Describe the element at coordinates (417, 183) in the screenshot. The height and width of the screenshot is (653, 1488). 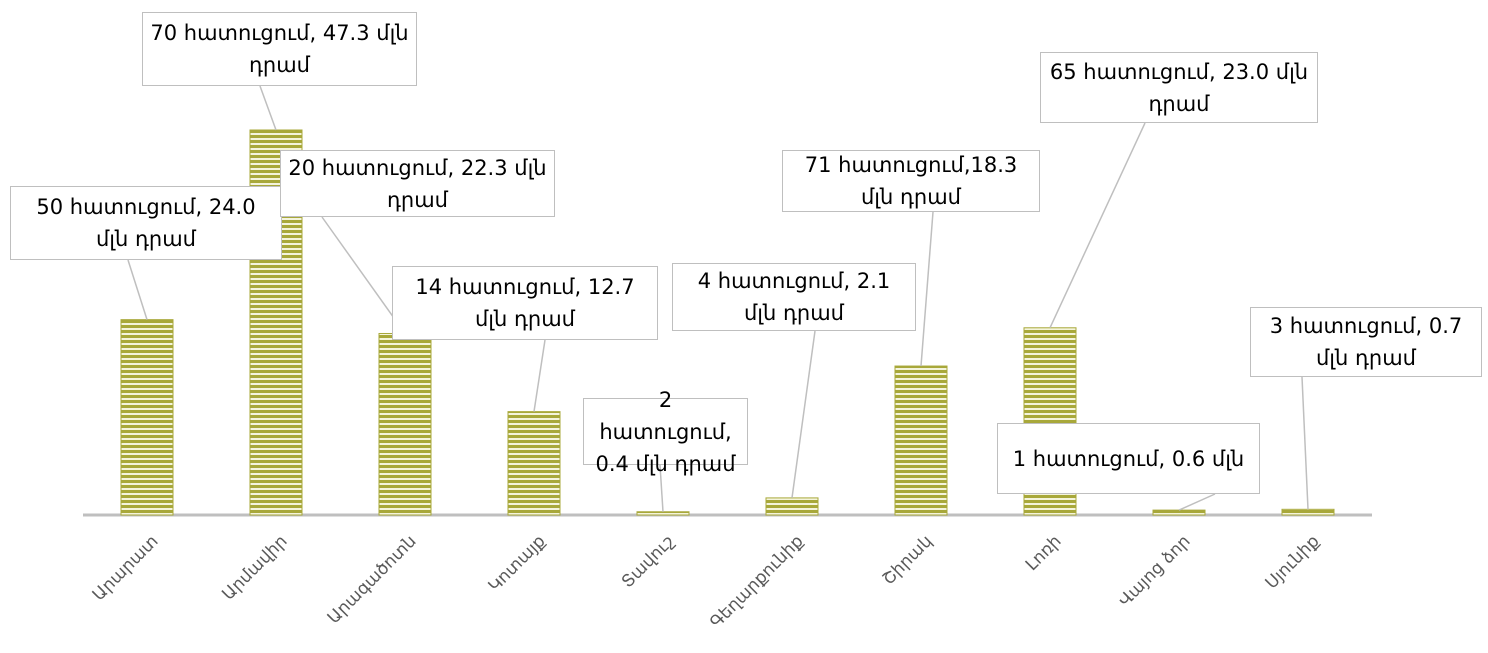
I see `data-label: 20 հատուցում, 22.3 մլն դրամ` at that location.